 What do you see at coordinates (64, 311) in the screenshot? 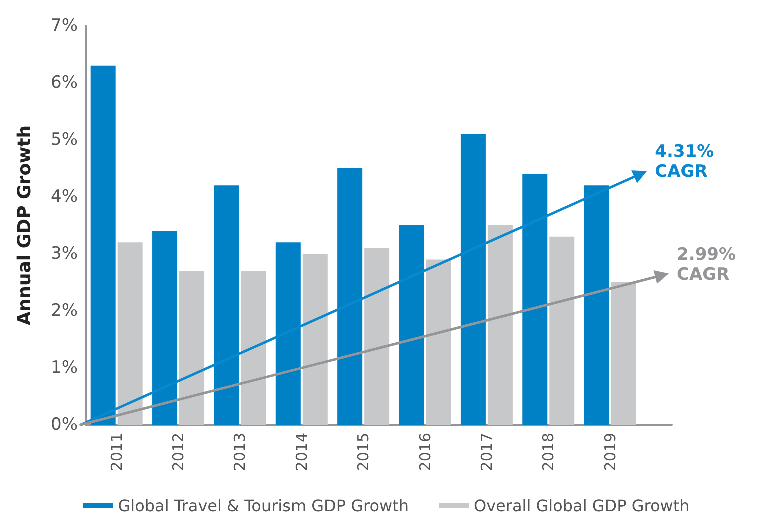
I see `y-tick-label: 2%` at bounding box center [64, 311].